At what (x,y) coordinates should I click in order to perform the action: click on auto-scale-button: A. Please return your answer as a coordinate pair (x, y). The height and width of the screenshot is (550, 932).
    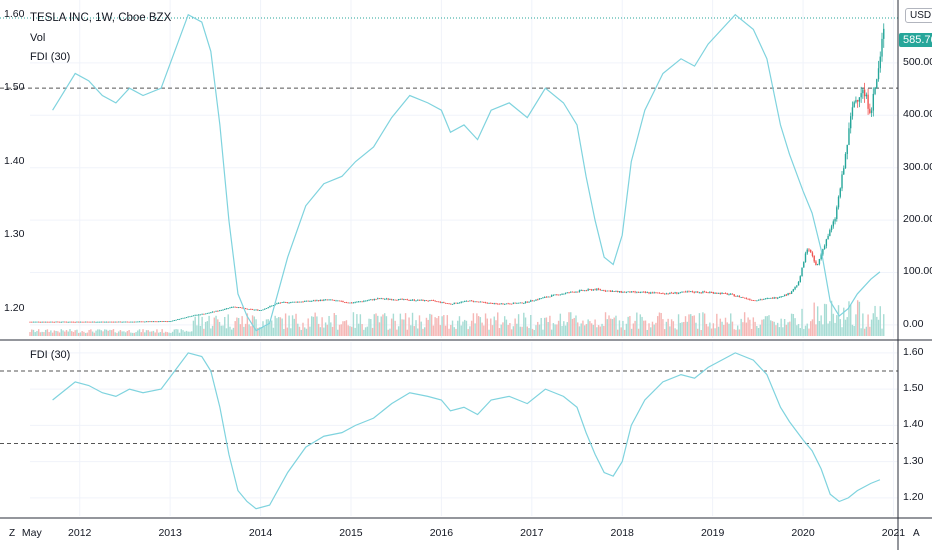
    Looking at the image, I should click on (916, 533).